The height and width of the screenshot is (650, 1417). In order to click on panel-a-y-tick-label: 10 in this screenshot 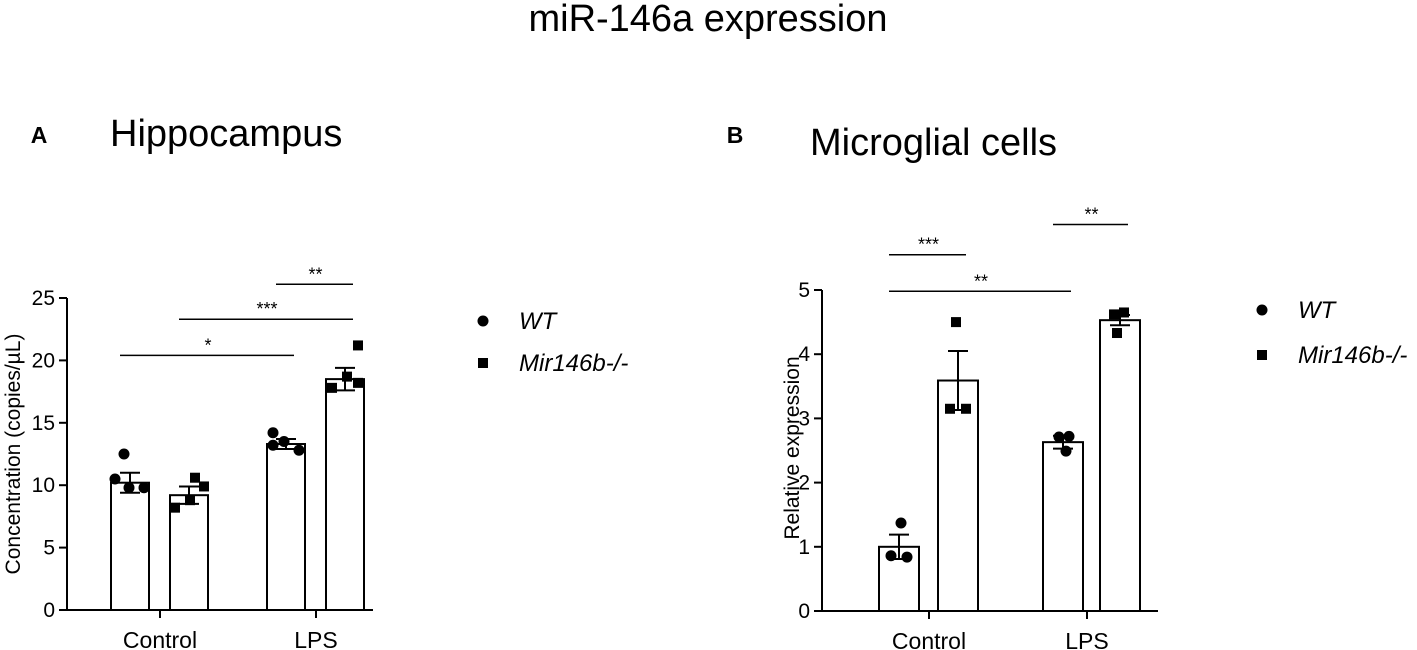, I will do `click(43, 485)`.